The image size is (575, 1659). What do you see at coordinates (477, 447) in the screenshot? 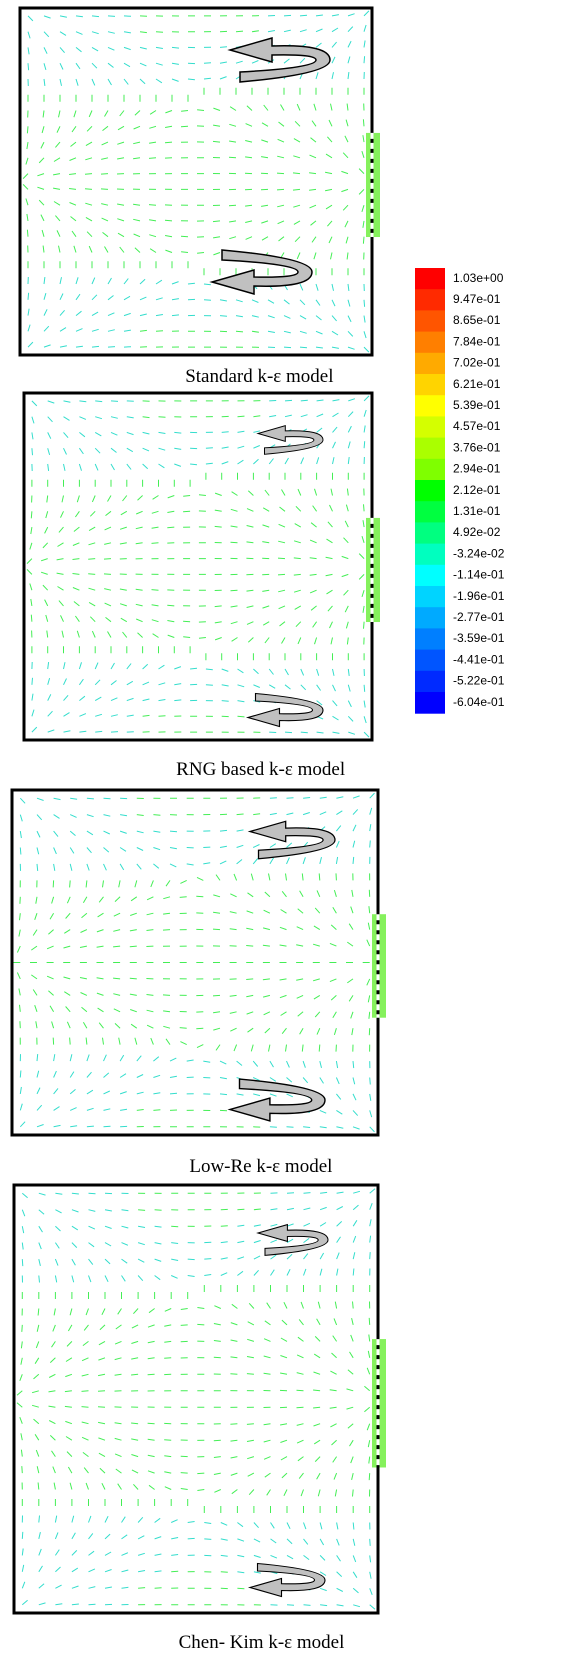
I see `colorbar-label: 3.76e-01` at bounding box center [477, 447].